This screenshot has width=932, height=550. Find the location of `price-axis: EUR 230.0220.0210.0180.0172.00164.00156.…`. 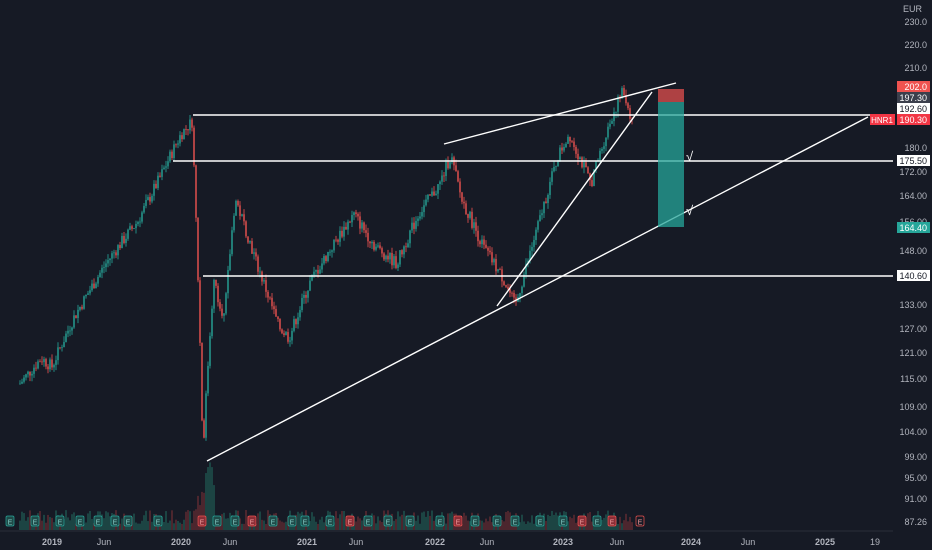

price-axis: EUR 230.0220.0210.0180.0172.00164.00156.… is located at coordinates (912, 265).